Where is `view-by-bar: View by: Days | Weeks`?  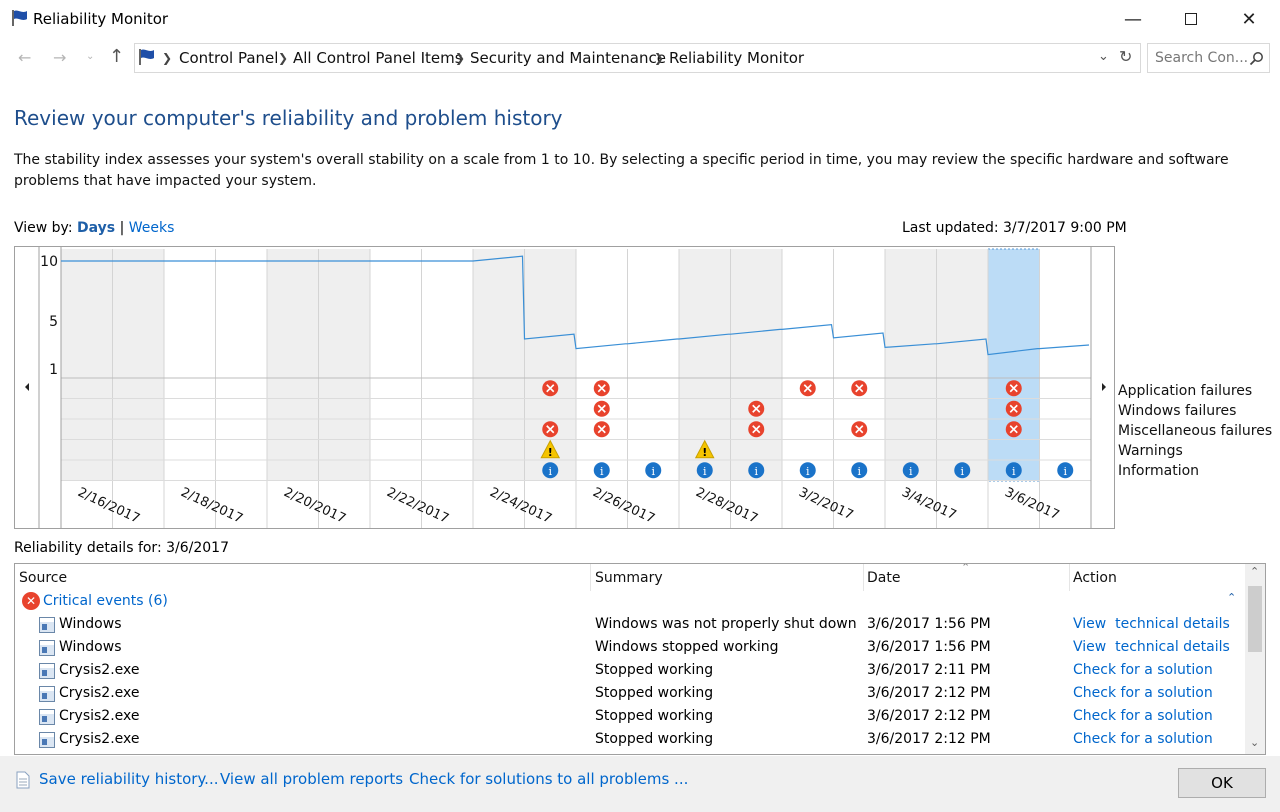
view-by-bar: View by: Days | Weeks is located at coordinates (94, 228).